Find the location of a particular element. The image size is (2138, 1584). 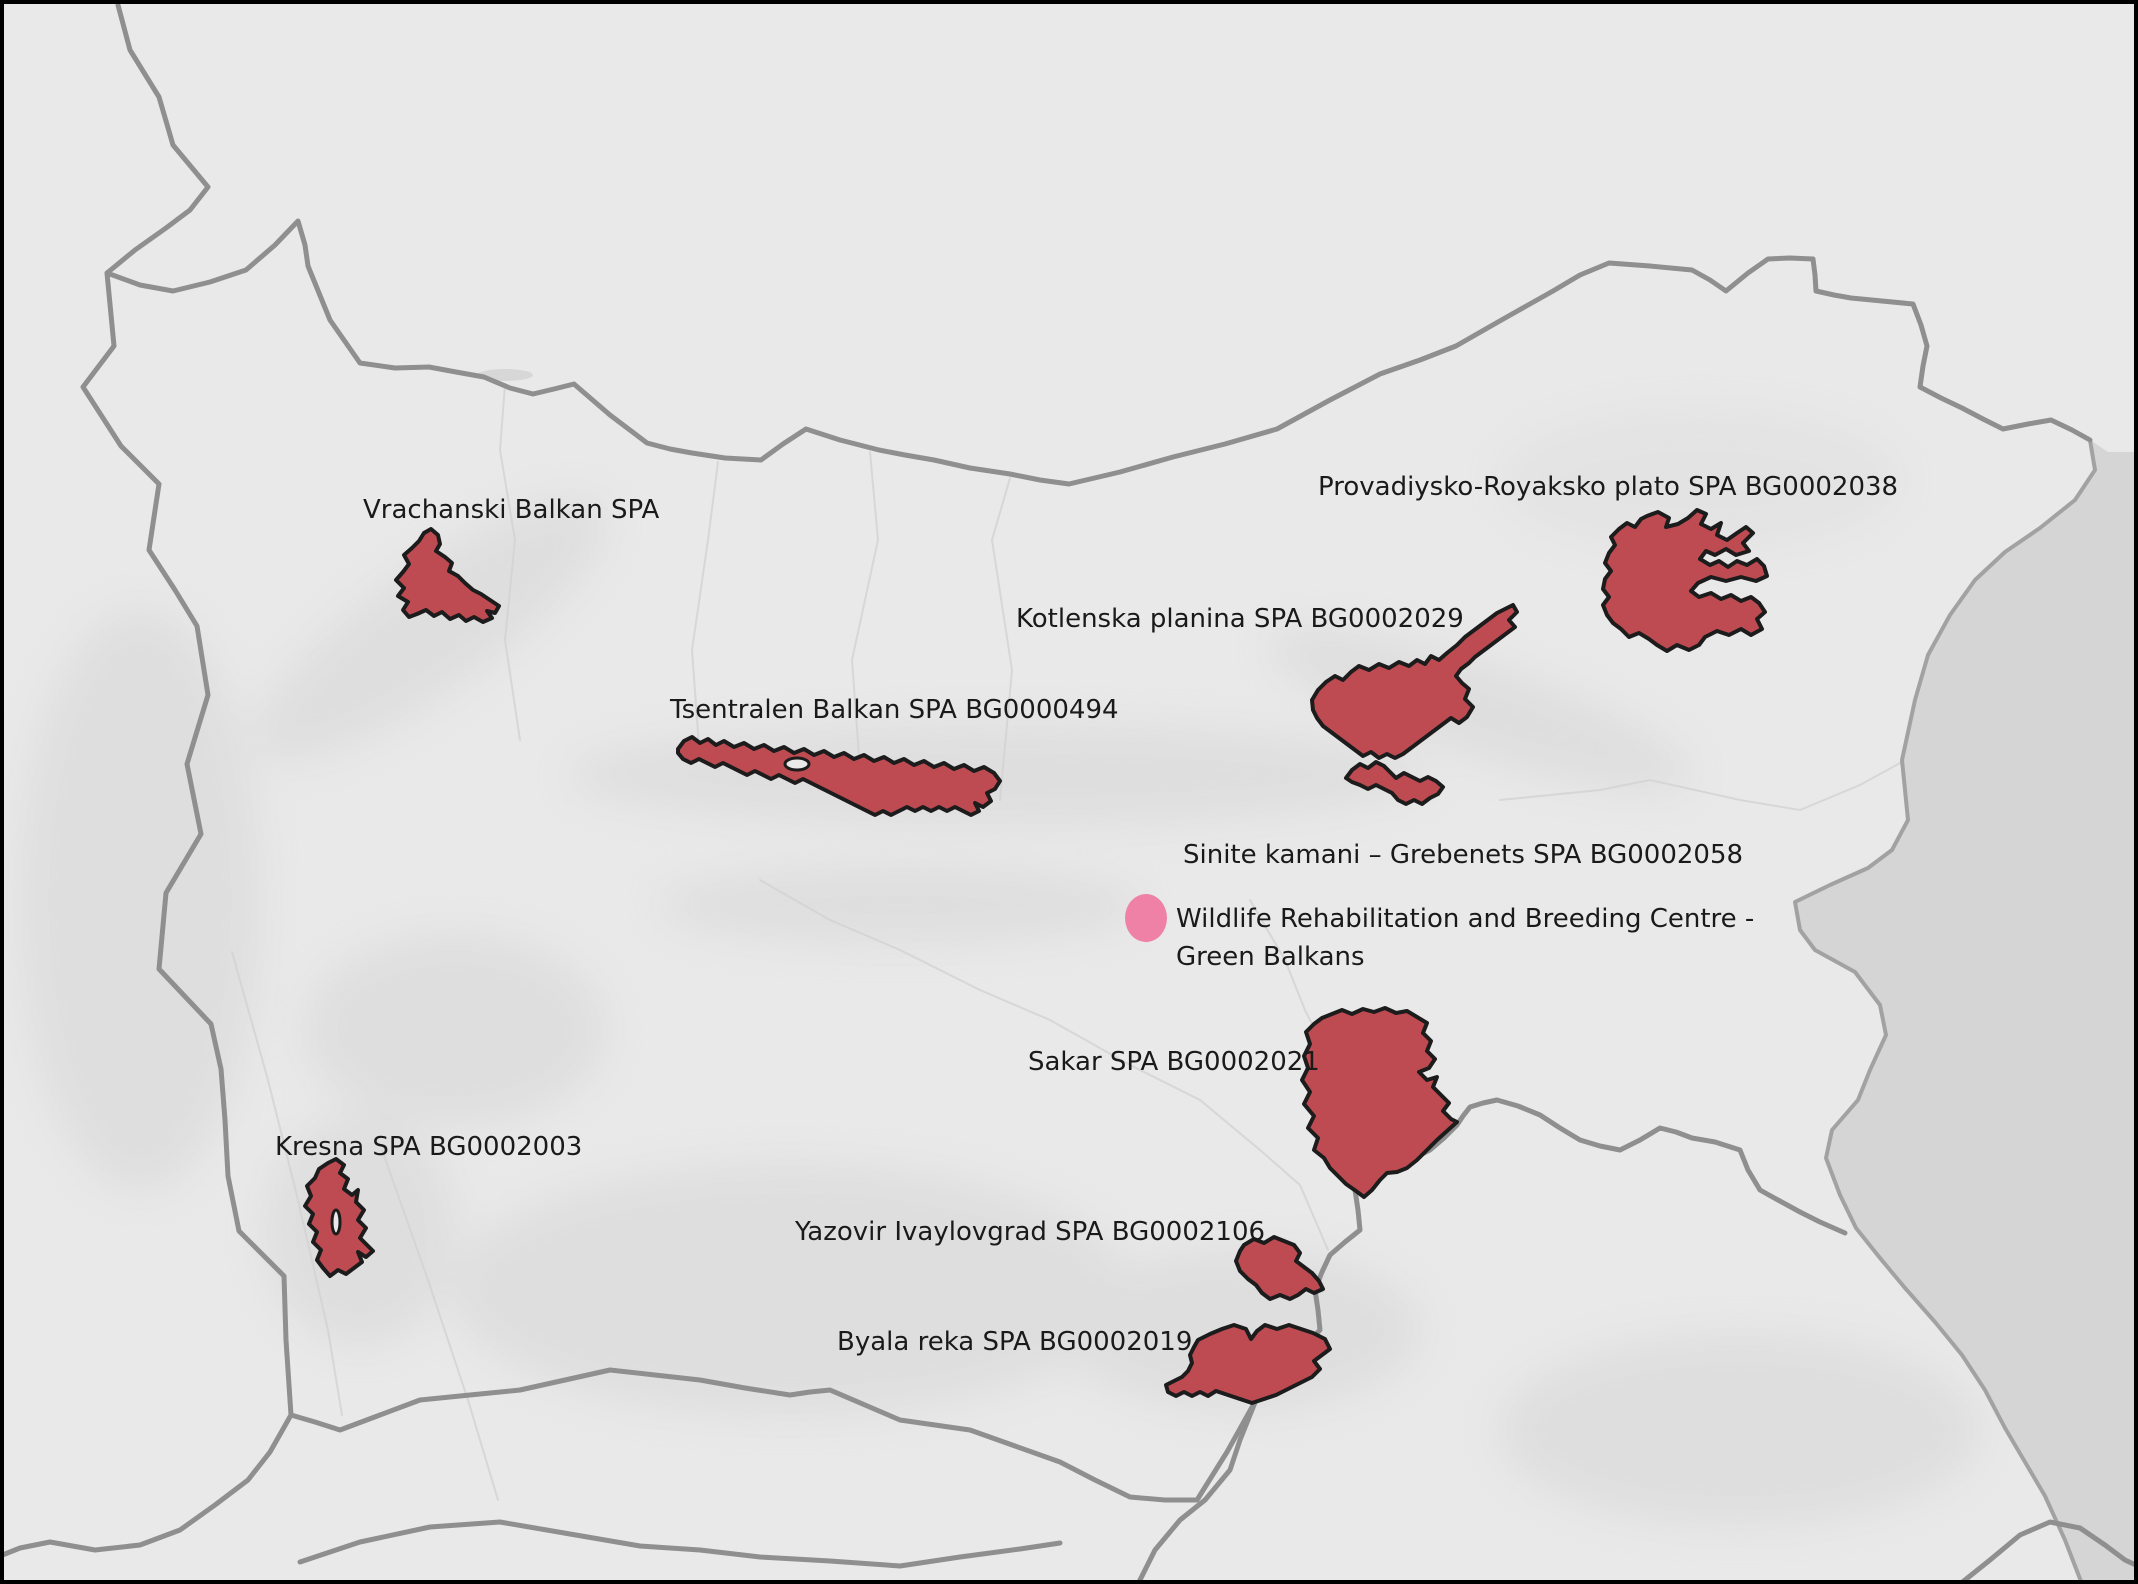

spa-polygon-byala-reka is located at coordinates (1248, 1364).